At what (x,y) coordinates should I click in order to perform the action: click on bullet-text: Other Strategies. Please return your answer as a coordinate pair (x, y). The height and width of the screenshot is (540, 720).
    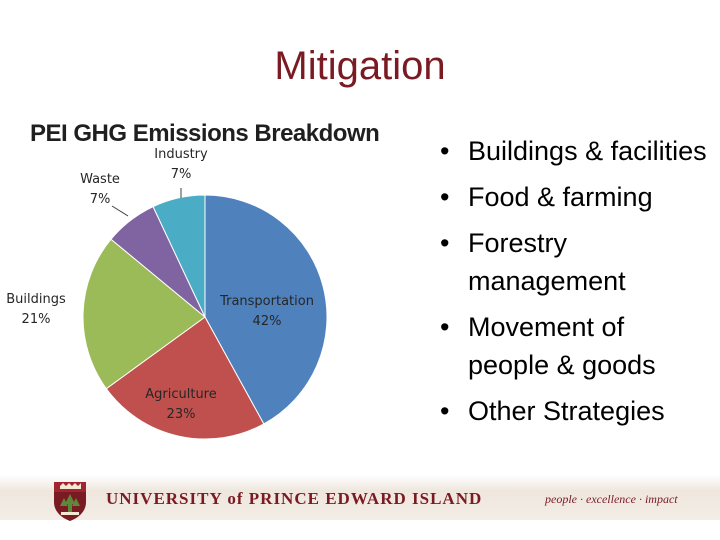
    Looking at the image, I should click on (566, 411).